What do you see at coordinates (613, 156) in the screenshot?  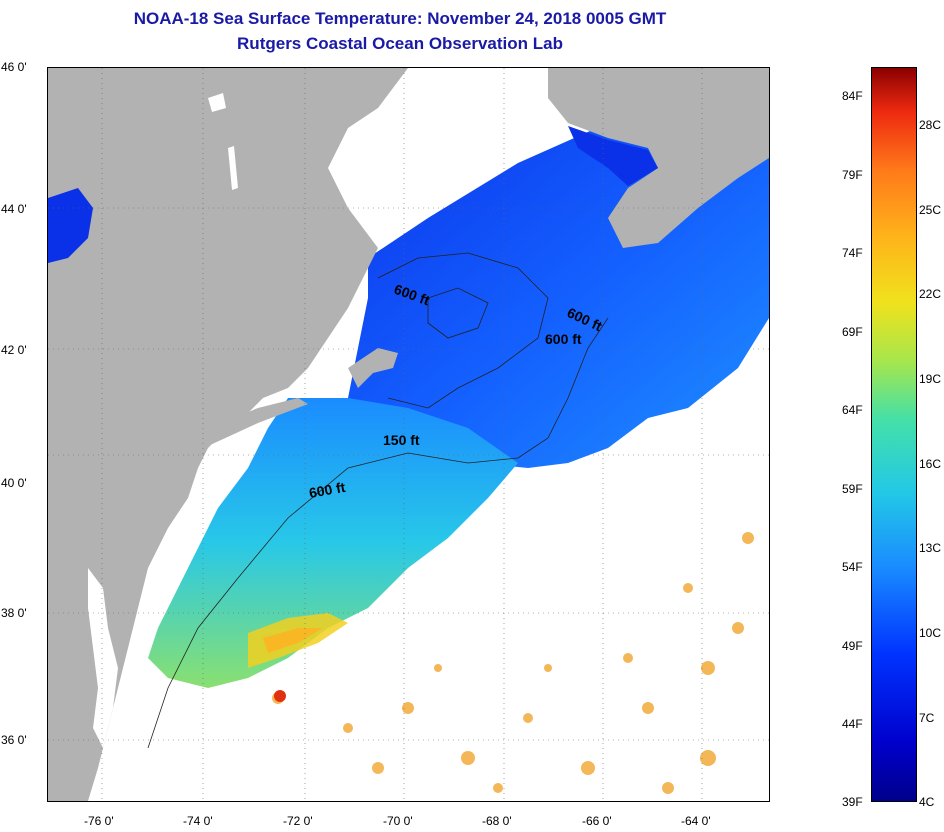 I see `bay-of-fundy` at bounding box center [613, 156].